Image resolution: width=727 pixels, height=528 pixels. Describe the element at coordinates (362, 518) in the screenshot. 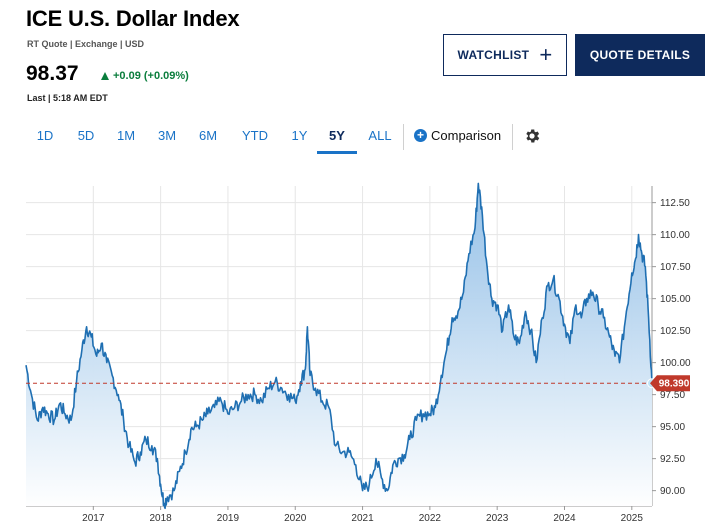

I see `x-tick-label: 2021` at that location.